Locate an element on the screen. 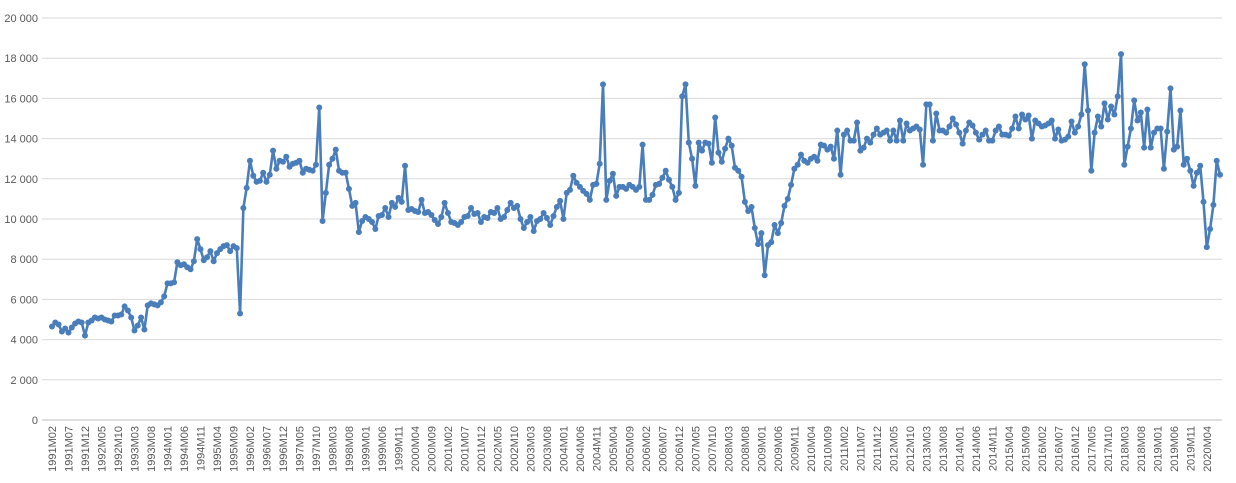 The width and height of the screenshot is (1236, 483). y-tick-label: 20 000 is located at coordinates (21, 19).